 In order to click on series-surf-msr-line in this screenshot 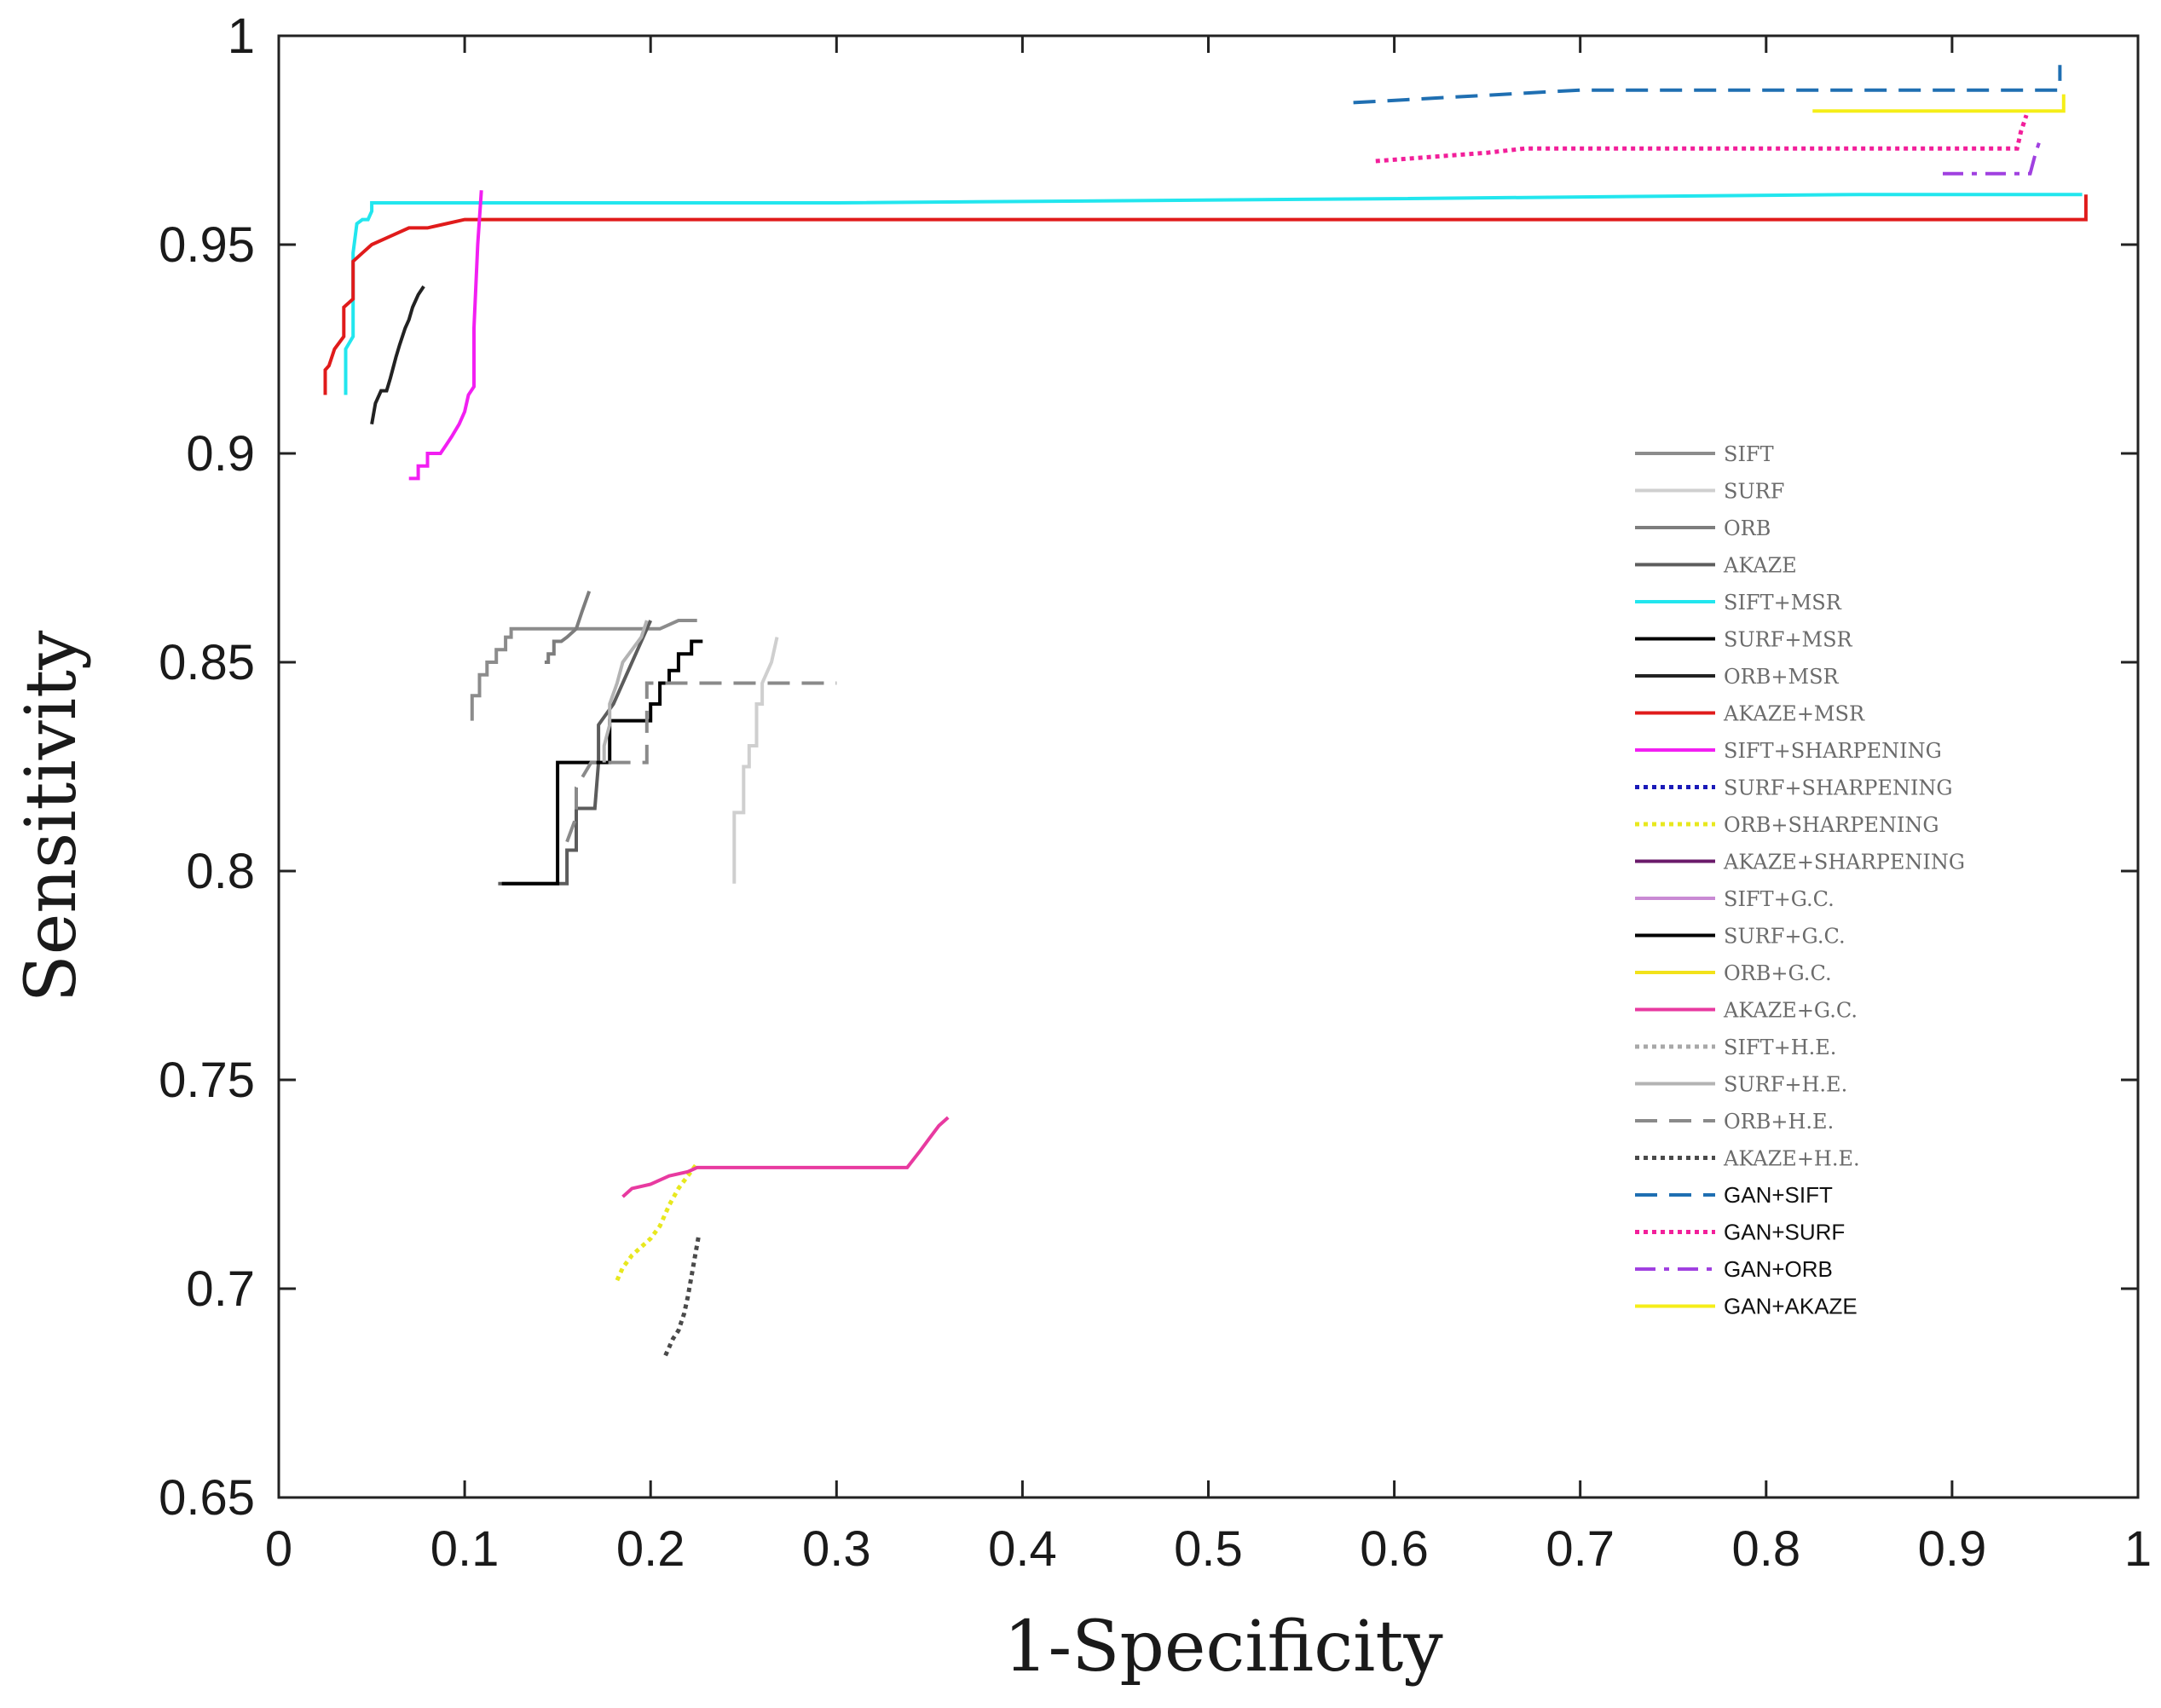, I will do `click(602, 762)`.